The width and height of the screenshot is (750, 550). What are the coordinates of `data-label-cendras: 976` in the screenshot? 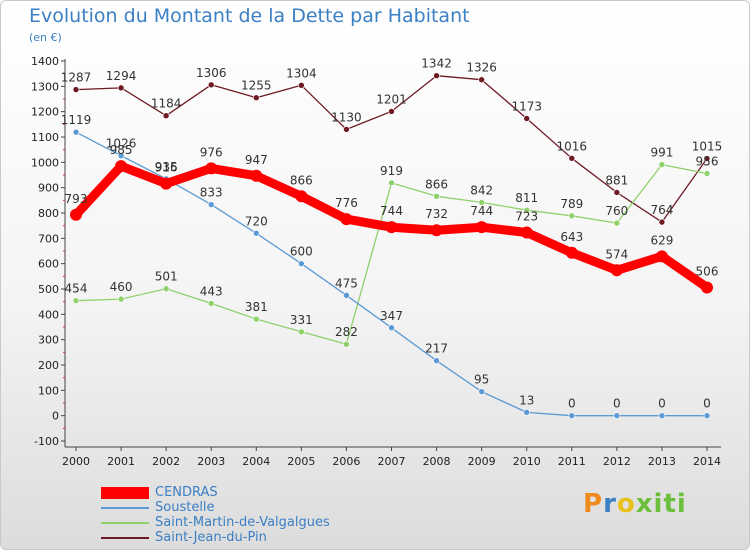 It's located at (211, 152).